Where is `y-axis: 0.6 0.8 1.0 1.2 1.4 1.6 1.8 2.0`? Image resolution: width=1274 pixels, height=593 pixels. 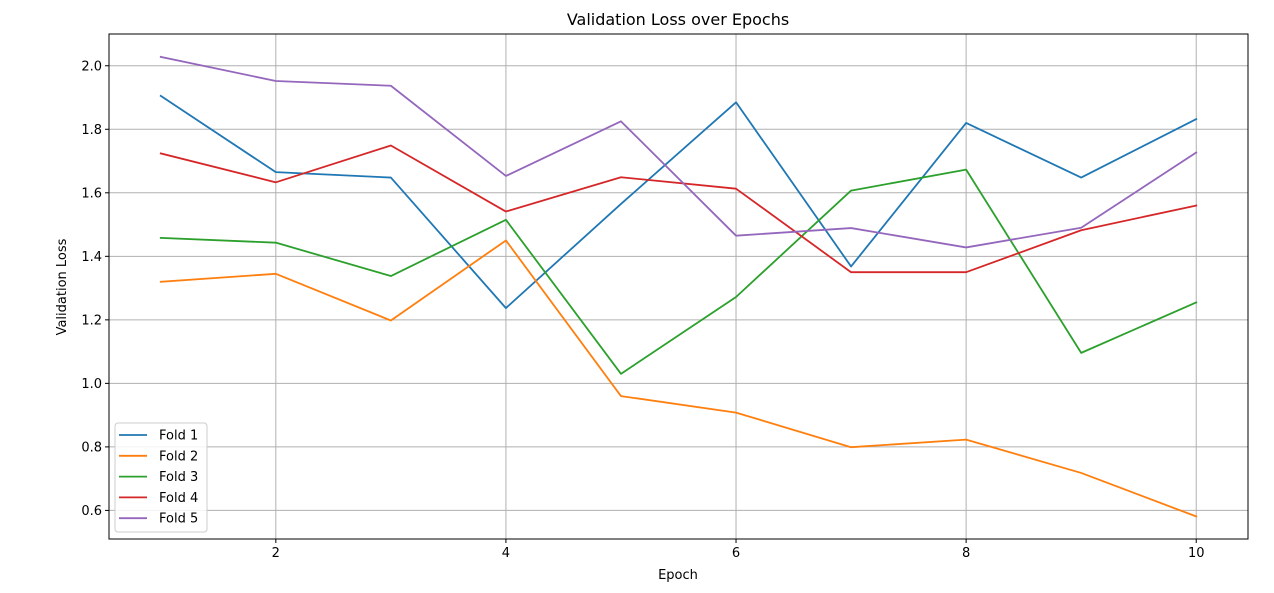 y-axis: 0.6 0.8 1.0 1.2 1.4 1.6 1.8 2.0 is located at coordinates (95, 289).